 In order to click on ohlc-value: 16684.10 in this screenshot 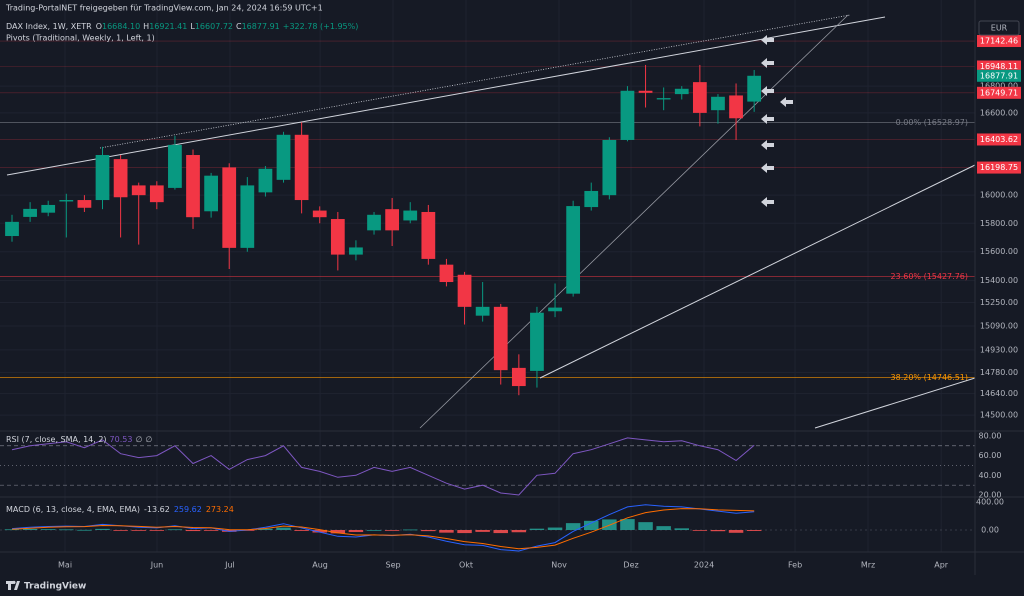, I will do `click(121, 26)`.